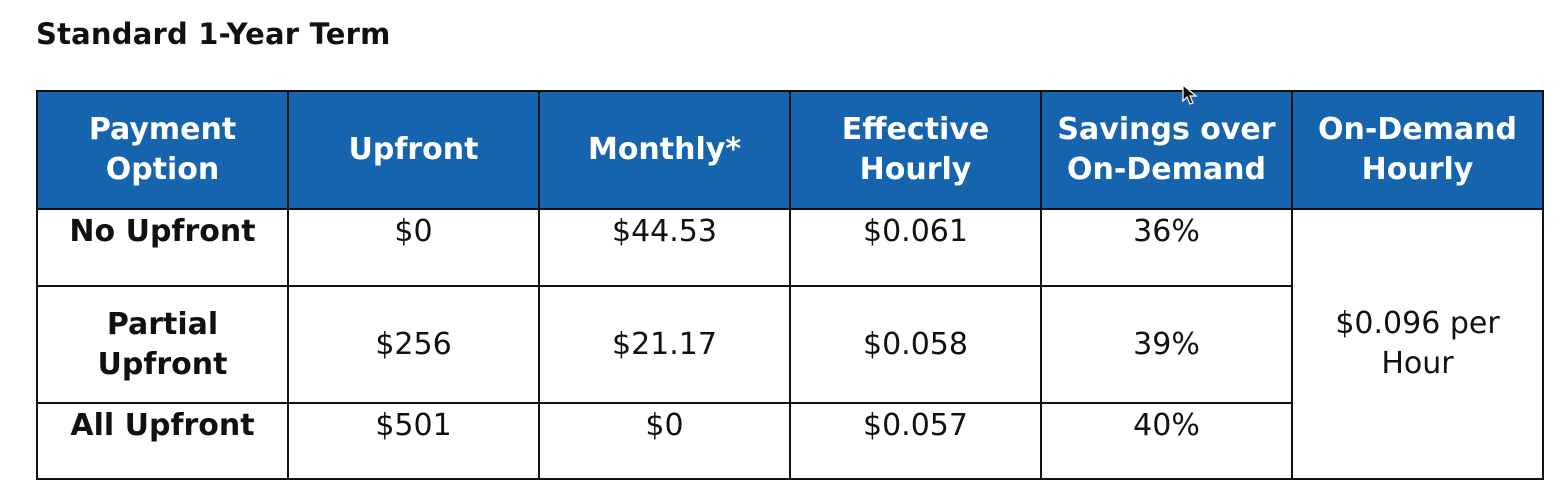  What do you see at coordinates (664, 441) in the screenshot?
I see `cell-monthly: $0` at bounding box center [664, 441].